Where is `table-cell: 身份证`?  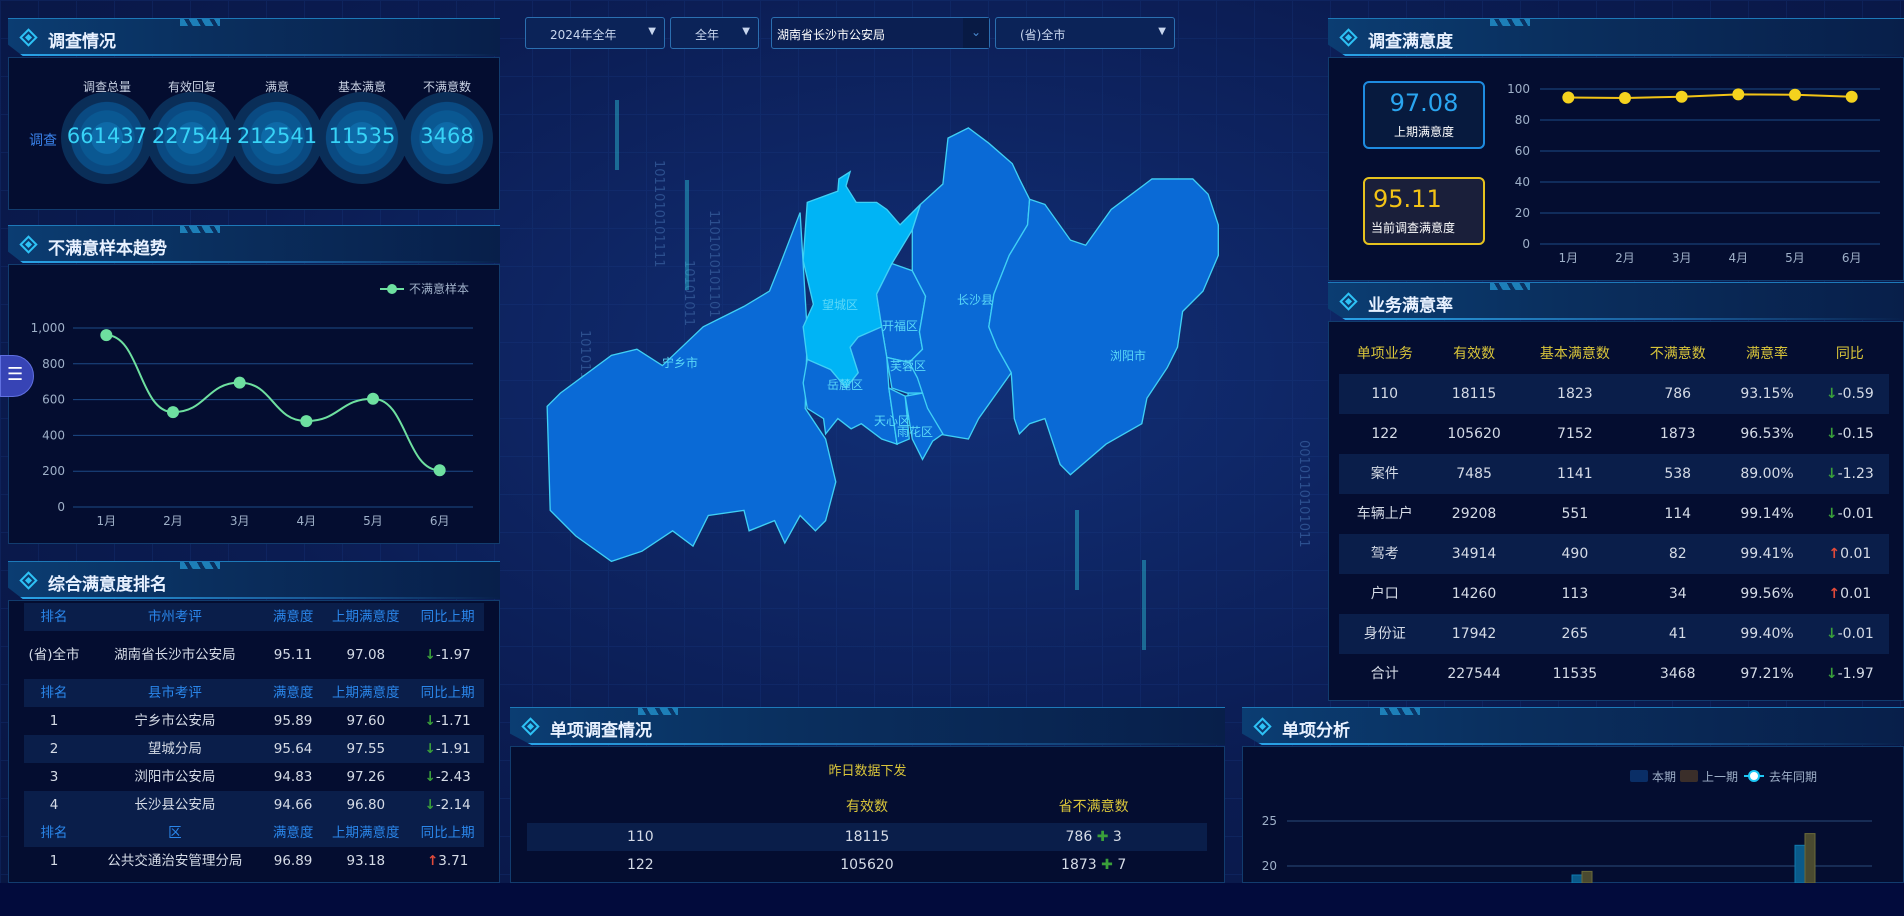 table-cell: 身份证 is located at coordinates (1385, 634).